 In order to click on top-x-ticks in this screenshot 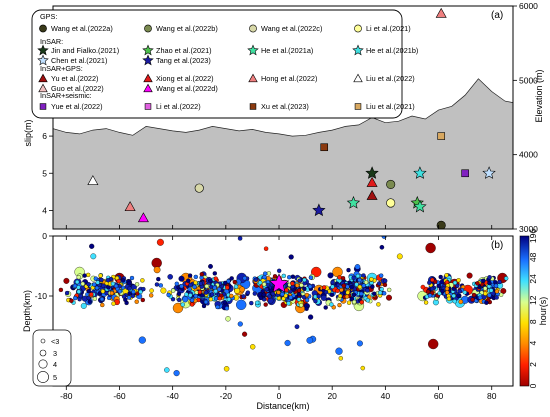, I will do `click(279, 227)`.